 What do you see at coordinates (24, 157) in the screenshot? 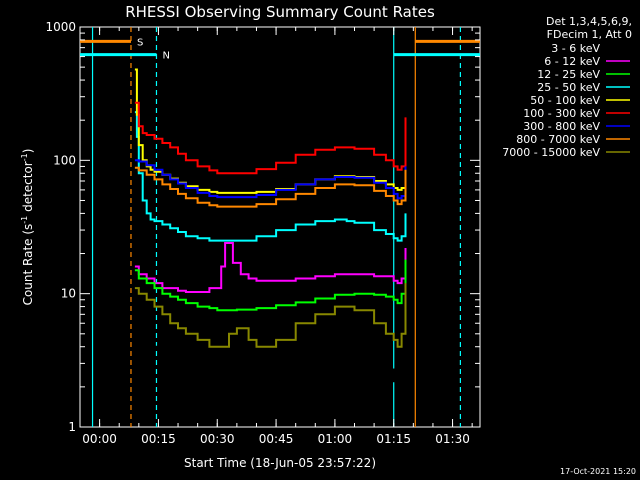
I see `y-axis-label-sup2: -1` at bounding box center [24, 157].